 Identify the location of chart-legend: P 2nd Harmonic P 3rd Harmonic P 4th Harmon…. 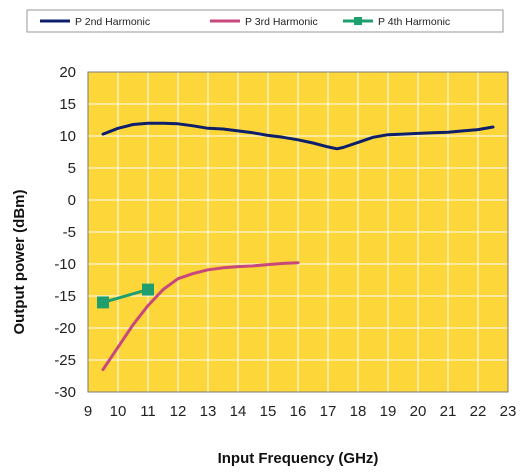
(265, 21).